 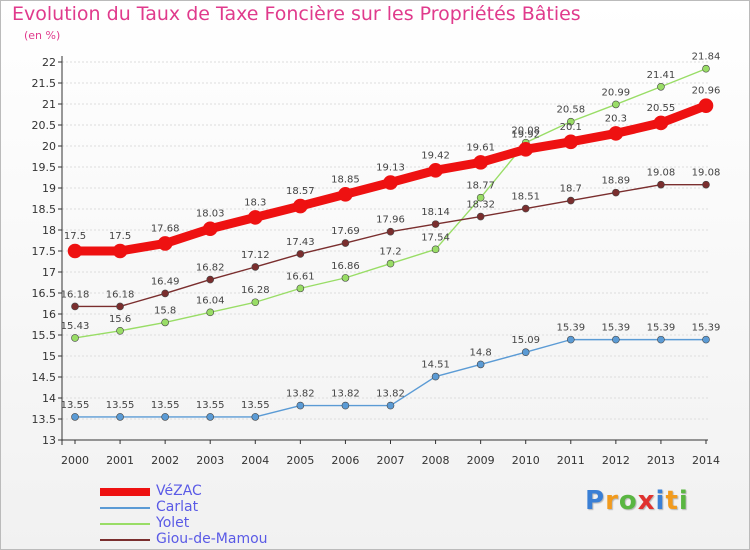 What do you see at coordinates (44, 125) in the screenshot?
I see `y-tick-label: 20.5` at bounding box center [44, 125].